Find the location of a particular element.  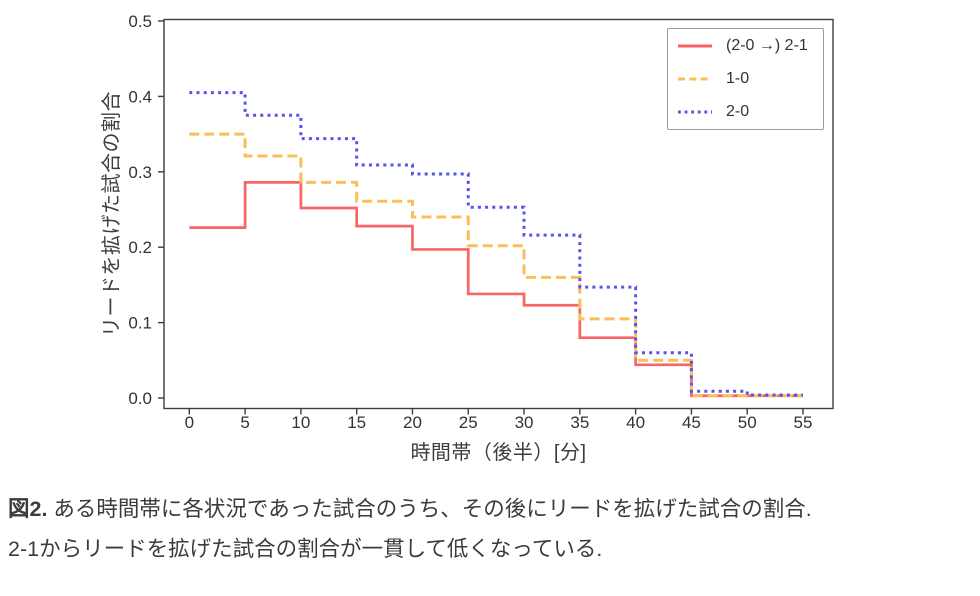

y-tick-label: 0.0 is located at coordinates (140, 398).